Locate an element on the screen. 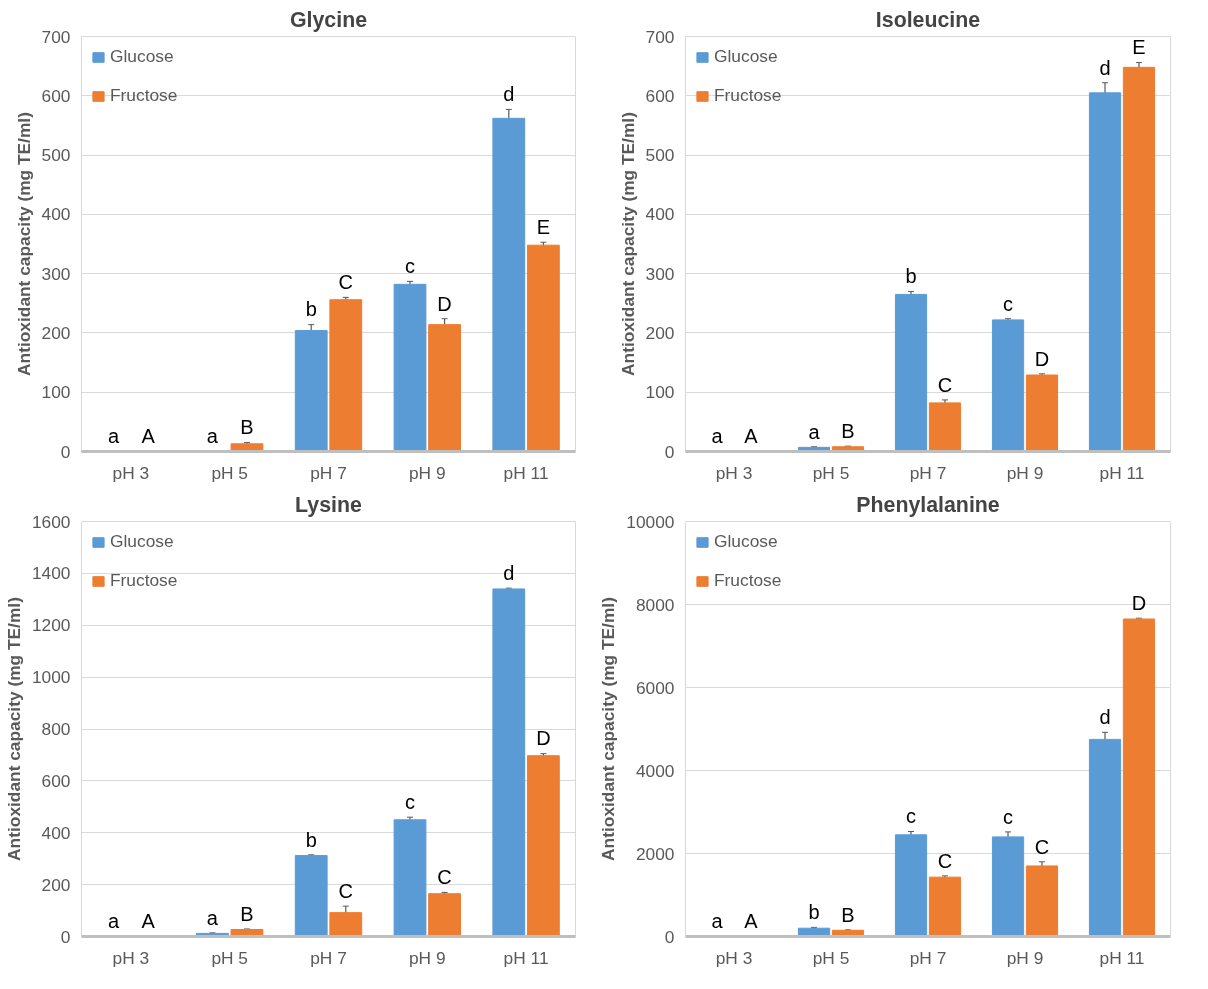 This screenshot has height=989, width=1208. y-tick-label: 8000 is located at coordinates (655, 604).